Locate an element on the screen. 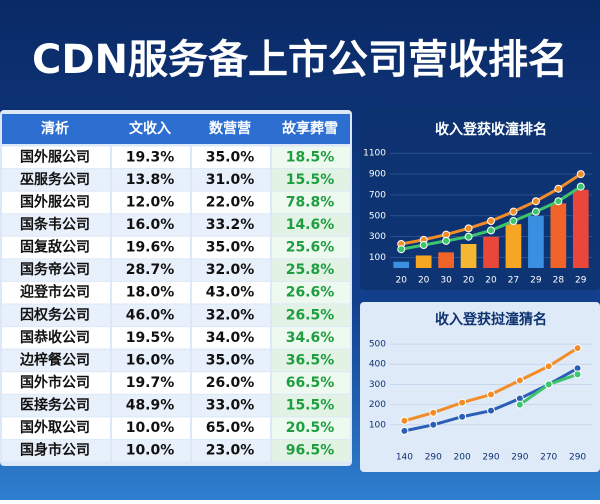 This screenshot has height=504, width=600. table-cell-text: 28.7% is located at coordinates (150, 270).